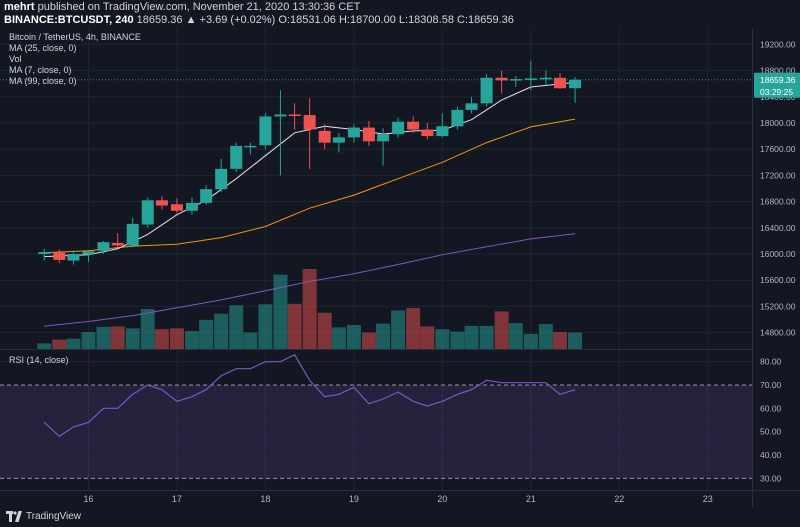  Describe the element at coordinates (40, 70) in the screenshot. I see `legend-ma7: MA (7, close, 0)` at that location.